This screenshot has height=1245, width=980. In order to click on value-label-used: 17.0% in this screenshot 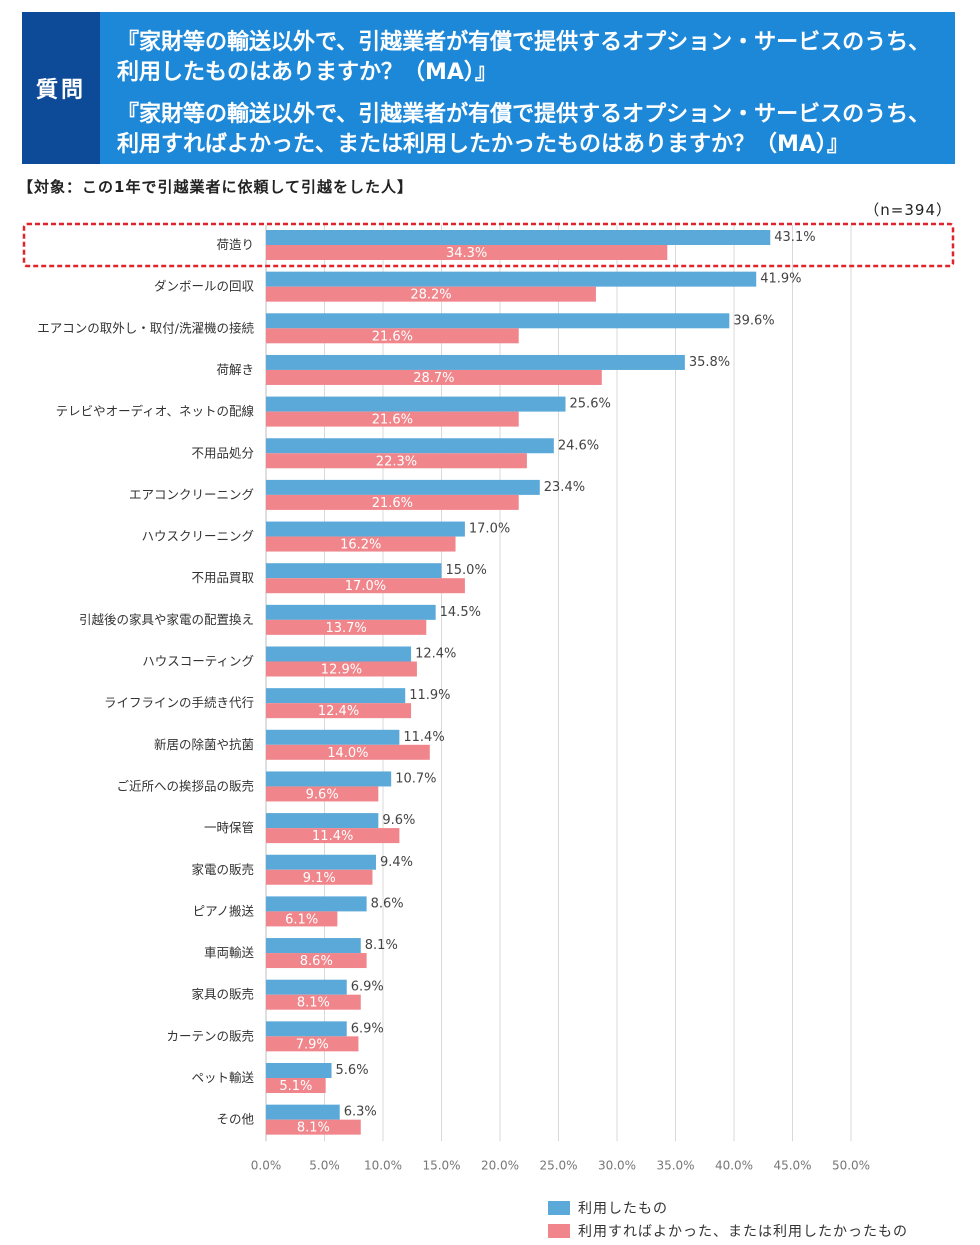, I will do `click(489, 529)`.